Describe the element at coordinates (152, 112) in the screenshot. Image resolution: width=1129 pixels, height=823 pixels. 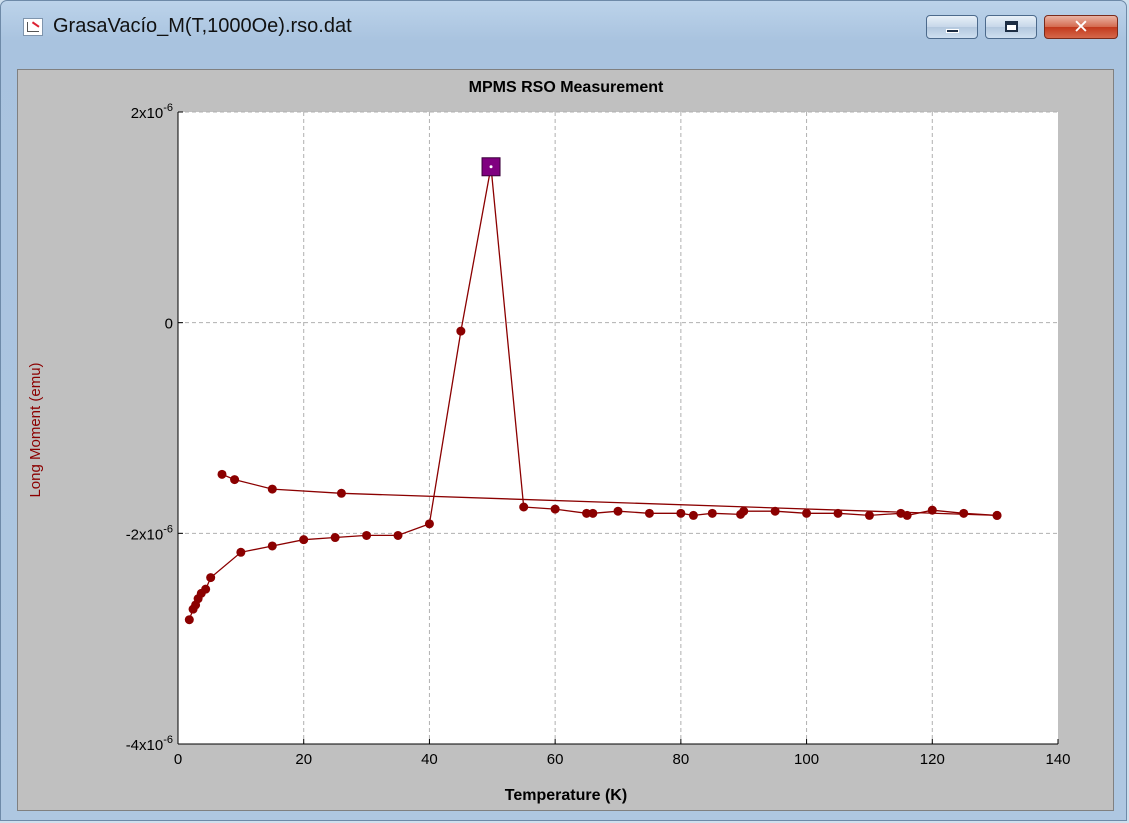
I see `y-tick-label-0: 2x10⁻⁶` at that location.